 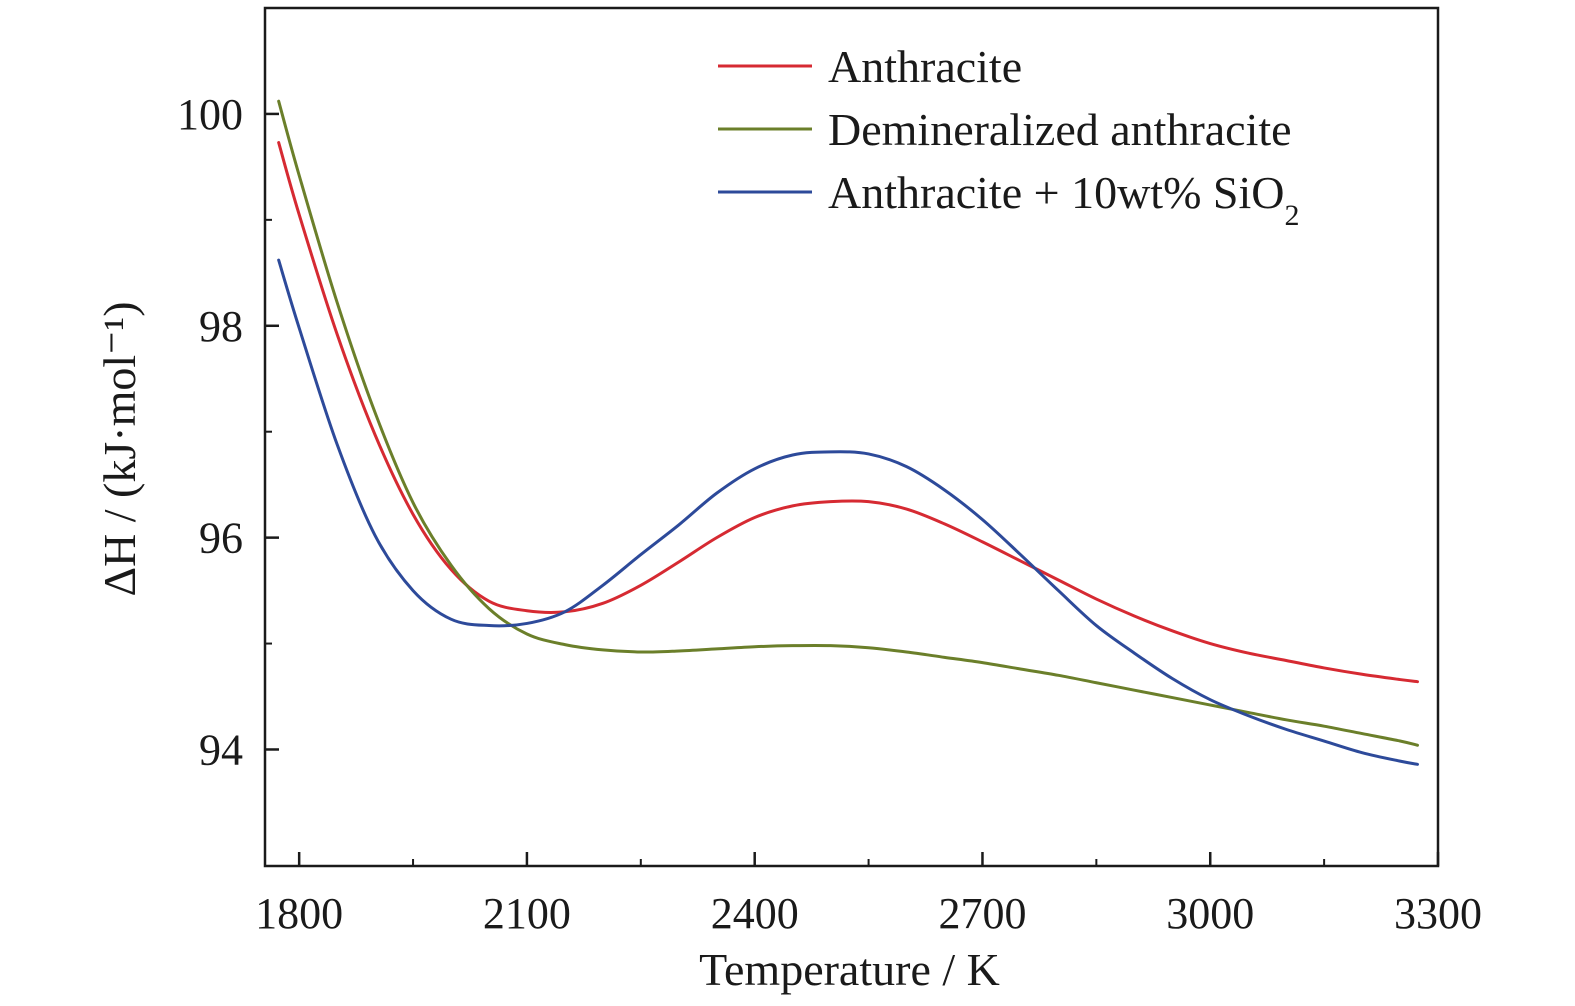 What do you see at coordinates (1210, 913) in the screenshot?
I see `x-tick-label: 3000` at bounding box center [1210, 913].